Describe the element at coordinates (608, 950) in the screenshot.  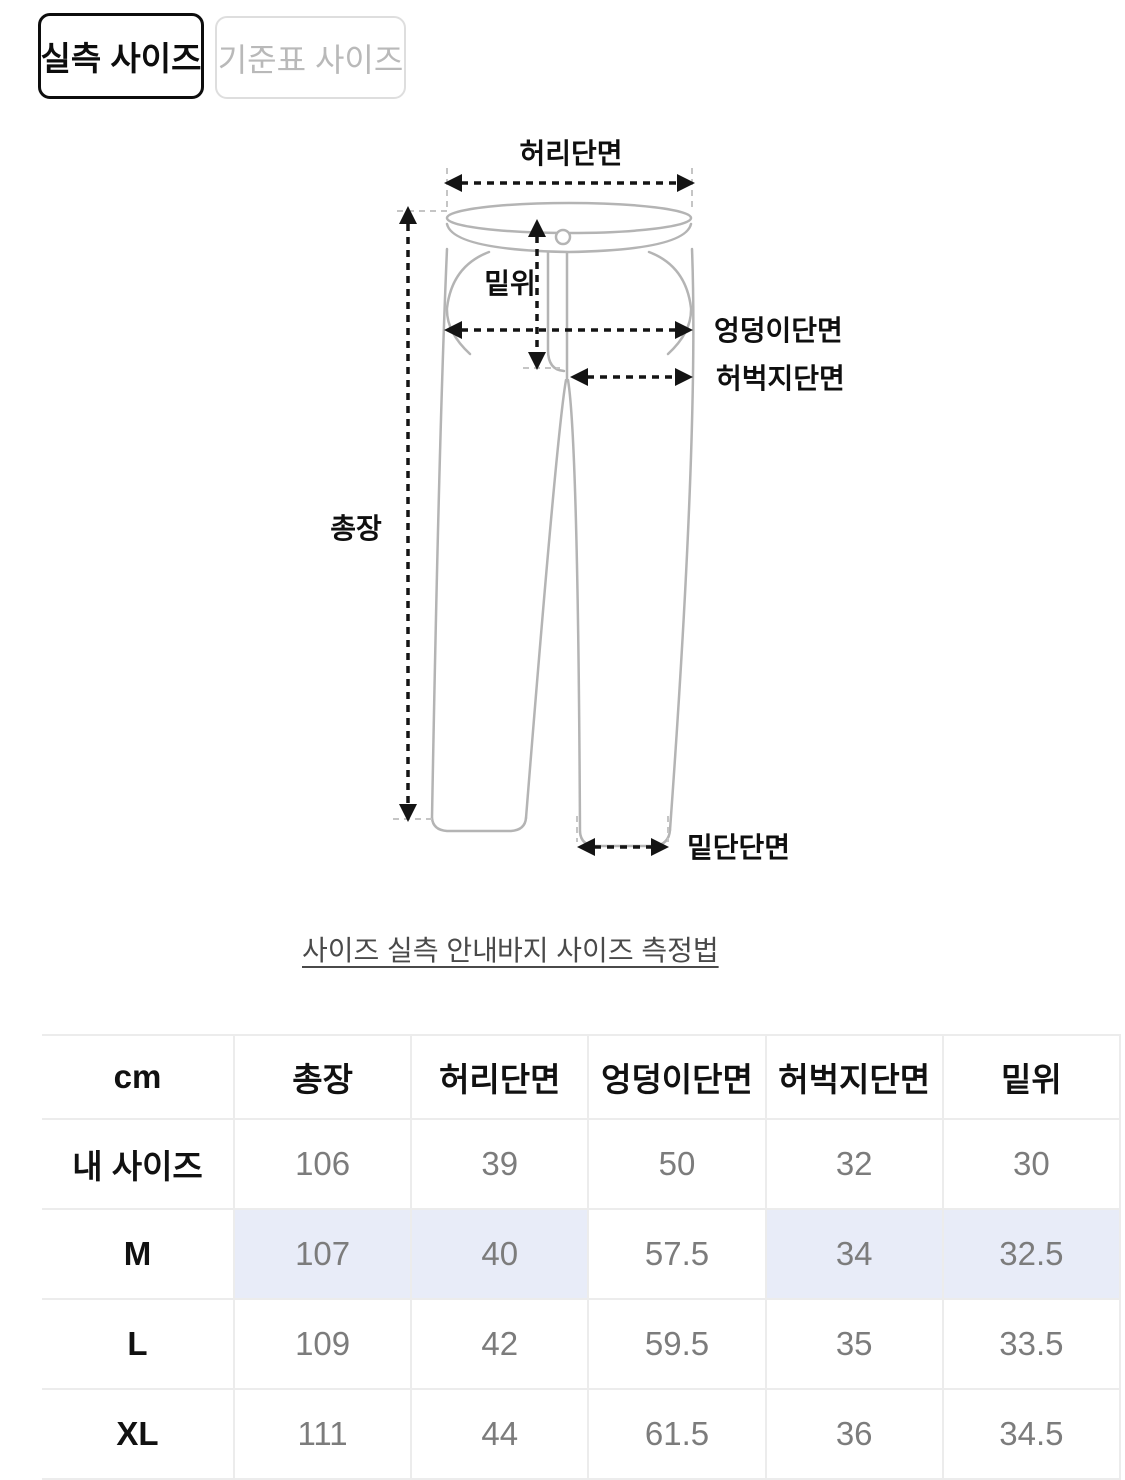
I see `link-pants-measure-method: 바지 사이즈 측정법` at that location.